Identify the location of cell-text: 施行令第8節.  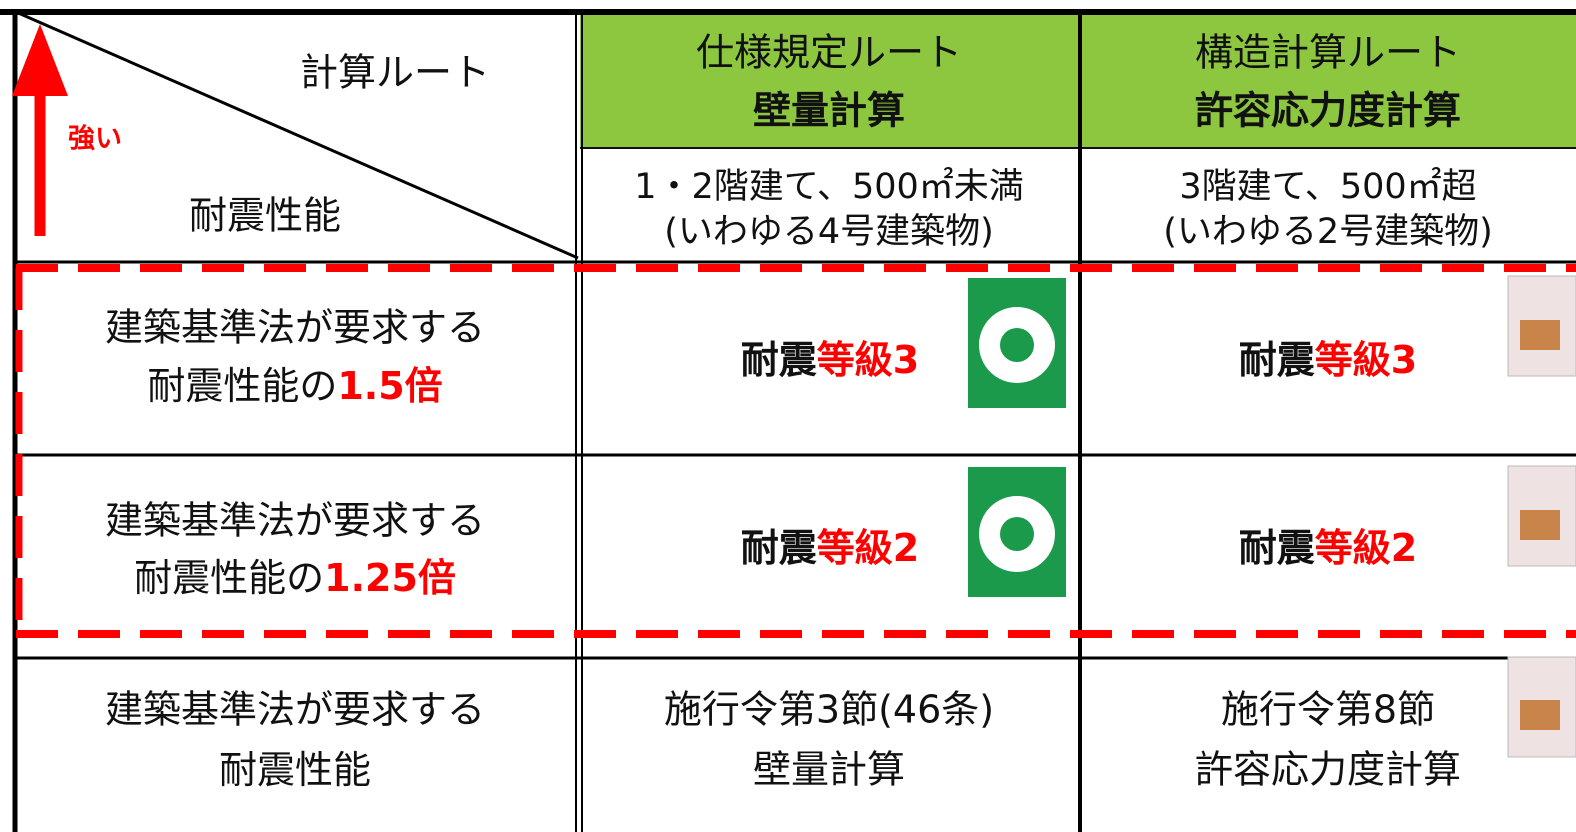
(1328, 710).